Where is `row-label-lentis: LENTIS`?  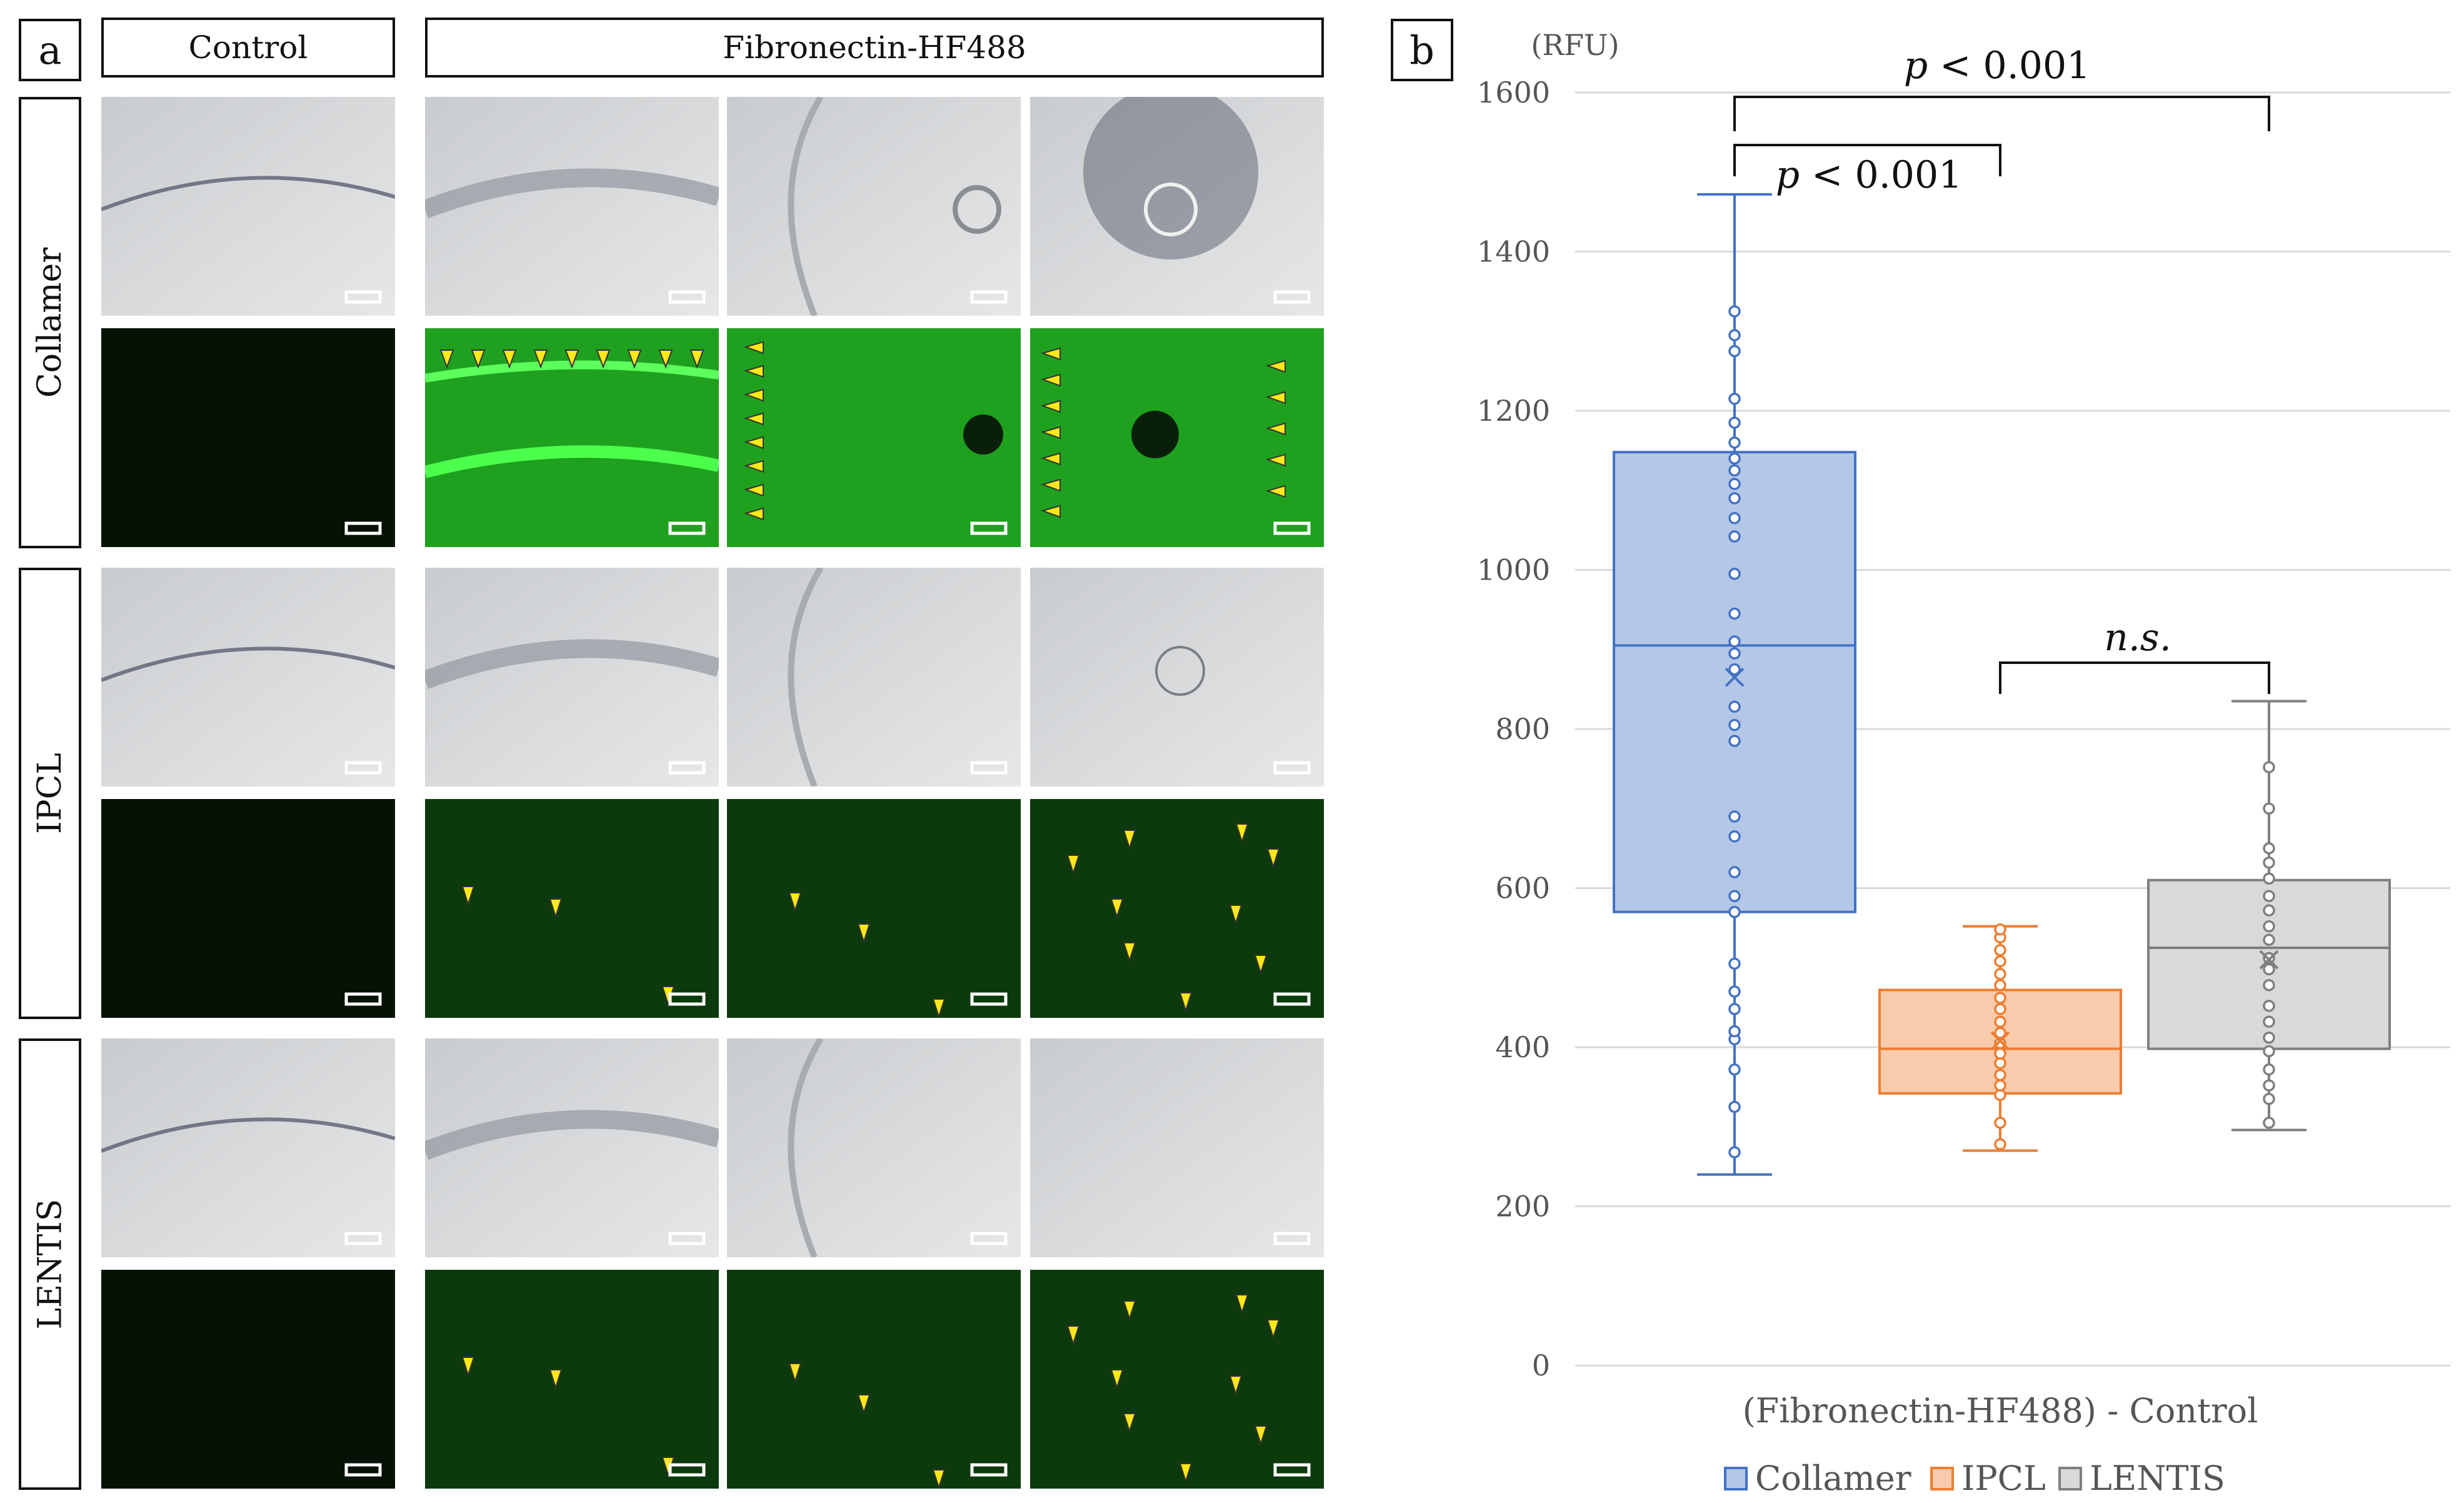
row-label-lentis: LENTIS is located at coordinates (50, 1264).